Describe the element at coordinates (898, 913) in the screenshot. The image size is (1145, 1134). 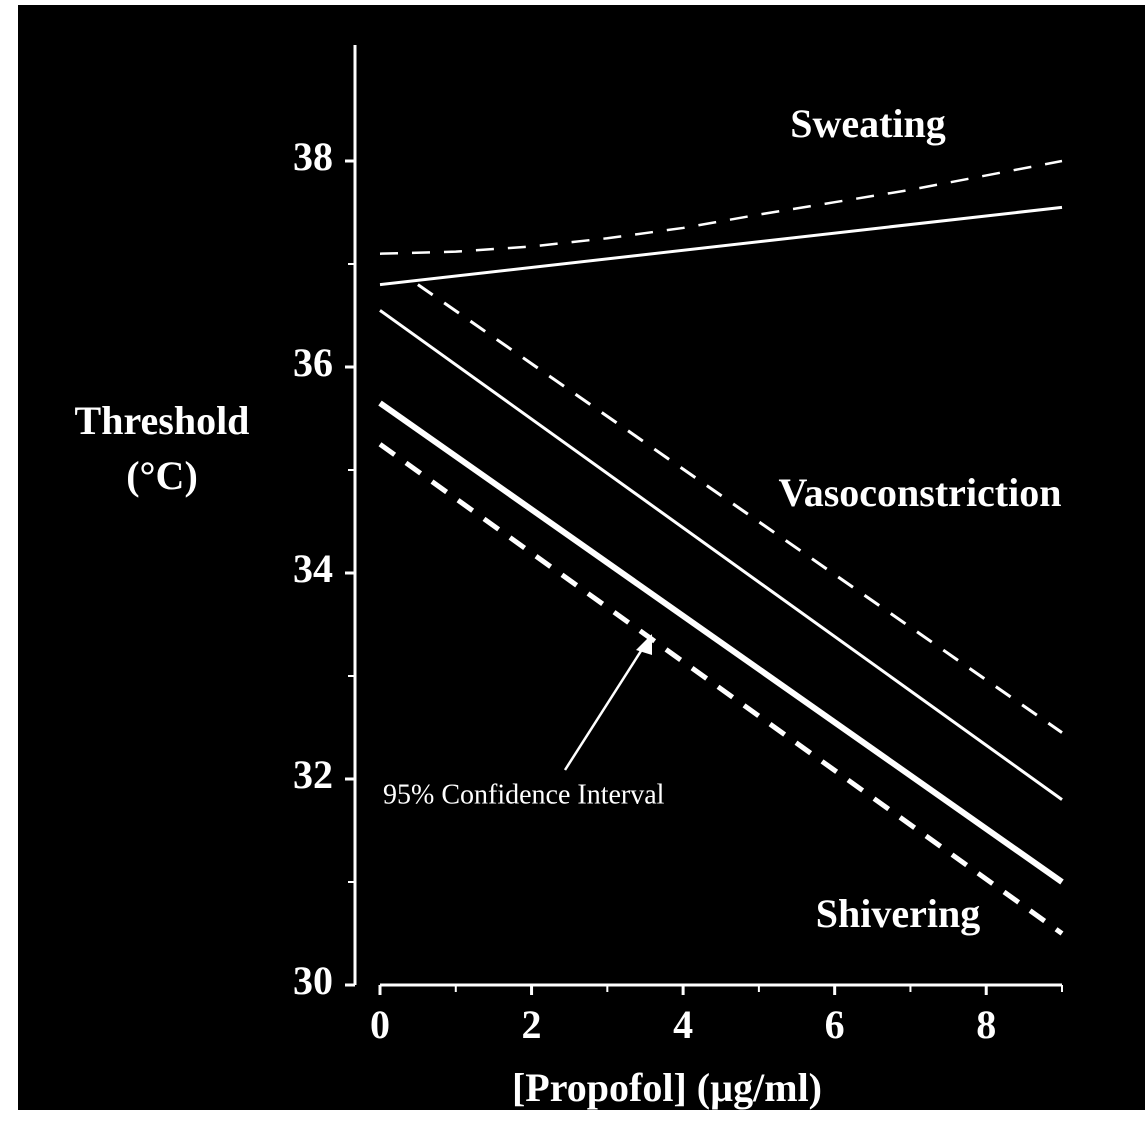
I see `annotation: Shivering` at that location.